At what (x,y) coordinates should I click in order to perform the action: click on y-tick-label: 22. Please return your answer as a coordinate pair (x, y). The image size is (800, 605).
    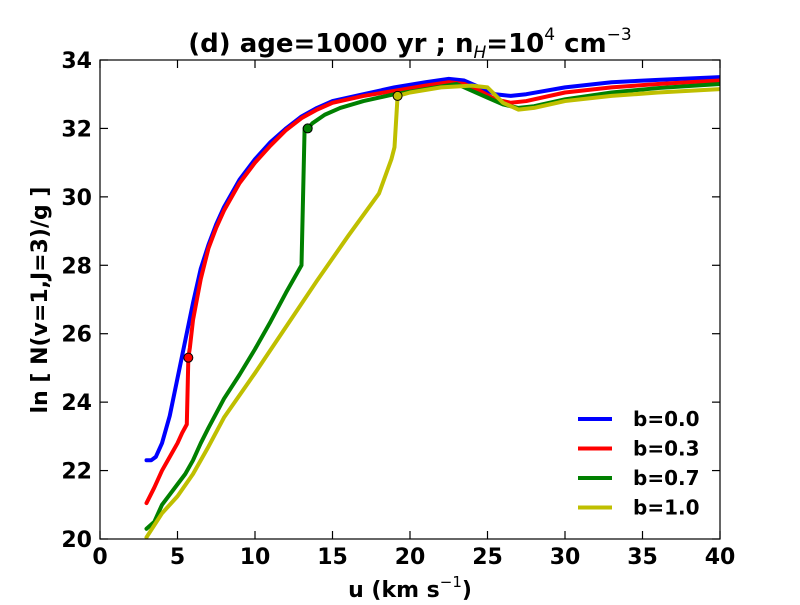
    Looking at the image, I should click on (76, 472).